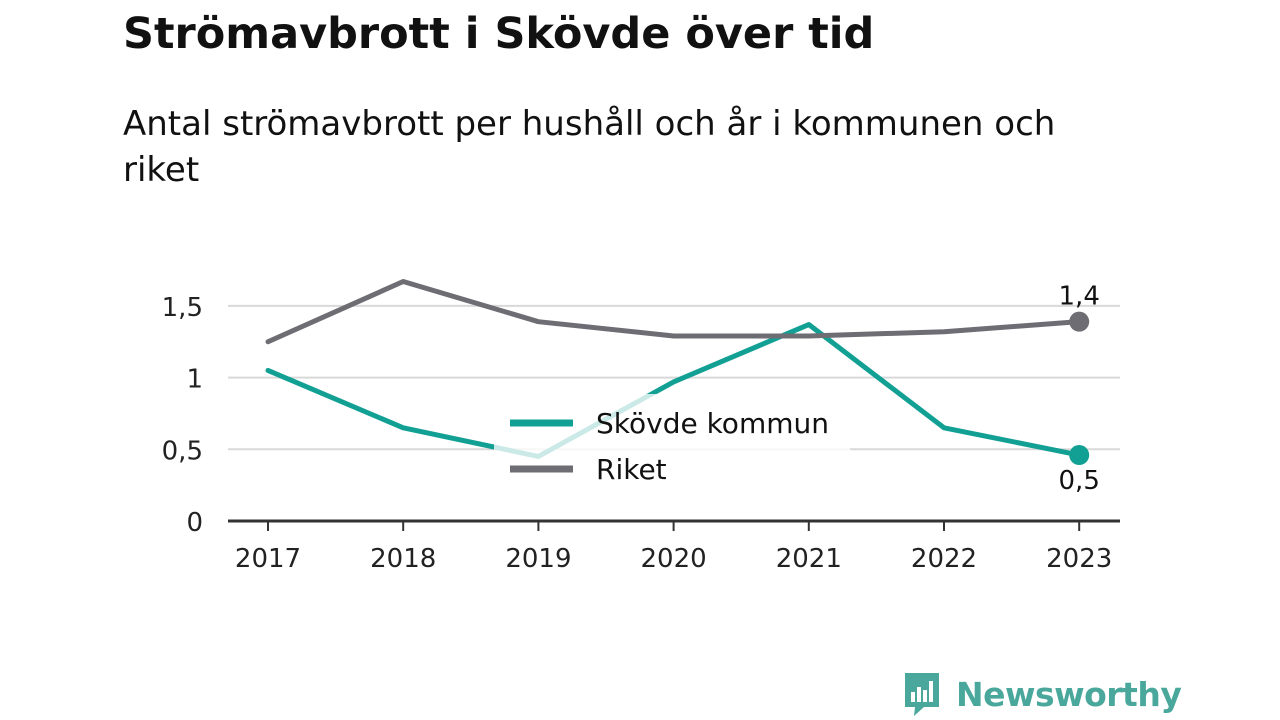 The height and width of the screenshot is (720, 1280). What do you see at coordinates (182, 308) in the screenshot?
I see `y-tick-label: 1,5` at bounding box center [182, 308].